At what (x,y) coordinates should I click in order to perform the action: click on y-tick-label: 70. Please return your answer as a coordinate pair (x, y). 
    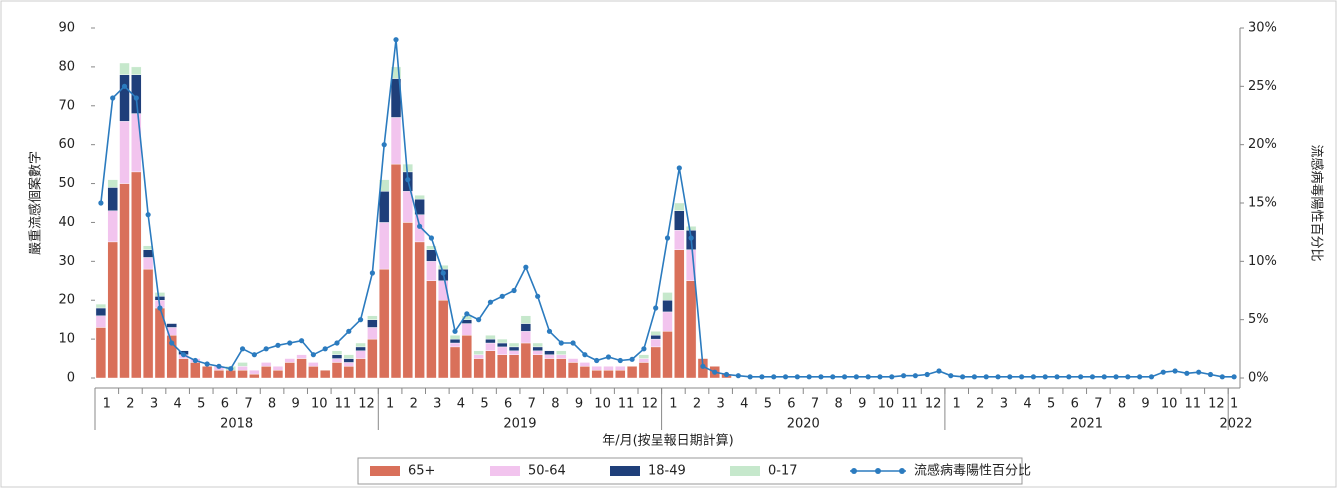
    Looking at the image, I should click on (66, 105).